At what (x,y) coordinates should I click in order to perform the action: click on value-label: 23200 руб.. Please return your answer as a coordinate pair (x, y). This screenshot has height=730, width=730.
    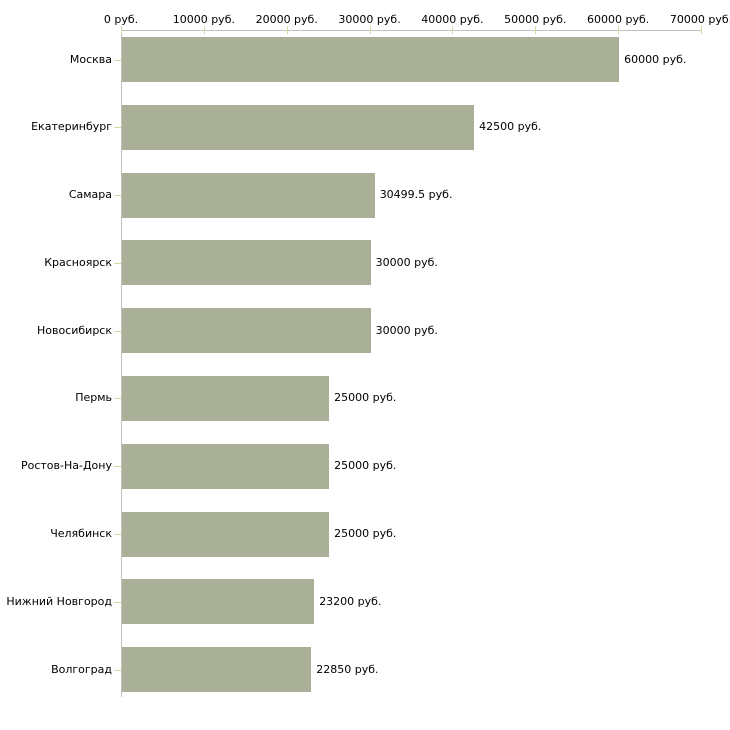
    Looking at the image, I should click on (350, 601).